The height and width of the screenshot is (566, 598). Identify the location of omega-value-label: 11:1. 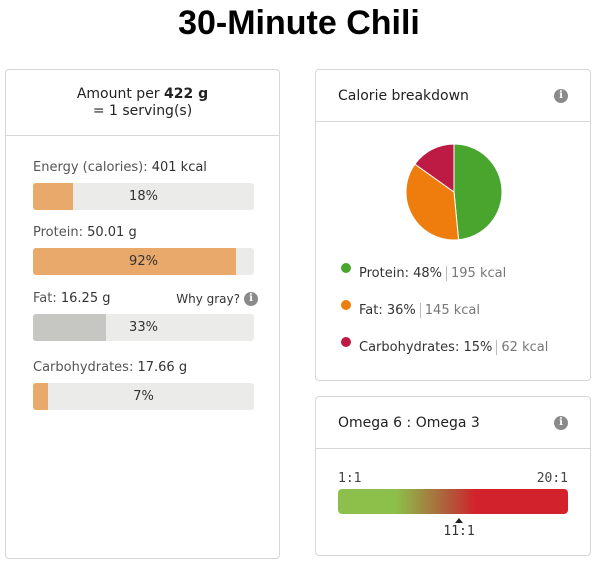
(459, 531).